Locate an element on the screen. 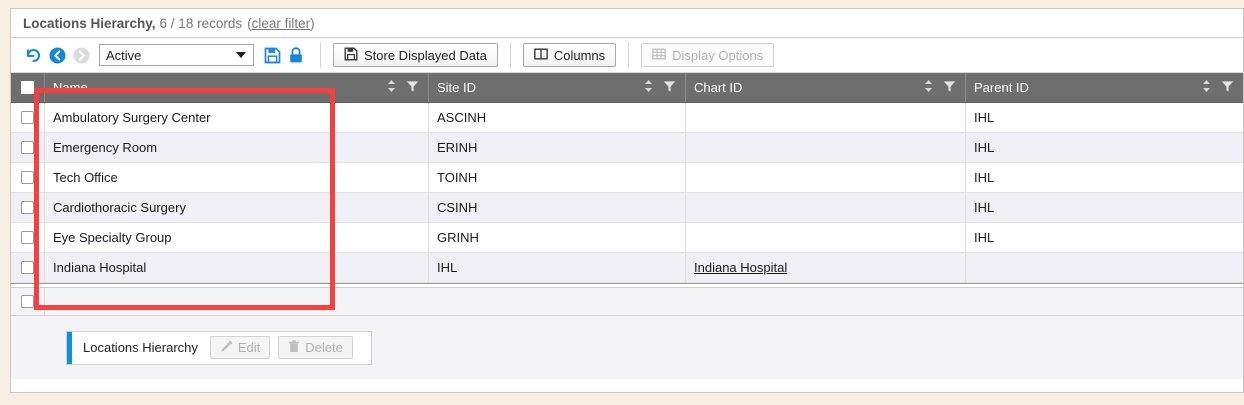 Image resolution: width=1244 pixels, height=405 pixels. previous-arrow-icon is located at coordinates (57, 55).